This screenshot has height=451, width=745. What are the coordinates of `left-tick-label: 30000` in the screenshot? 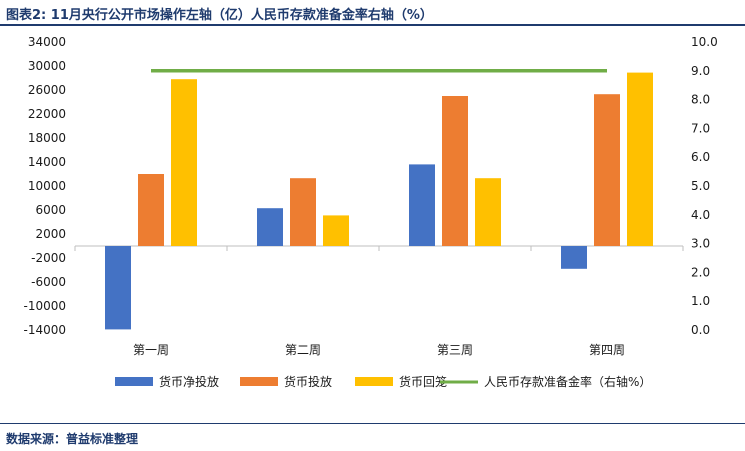 It's located at (47, 66).